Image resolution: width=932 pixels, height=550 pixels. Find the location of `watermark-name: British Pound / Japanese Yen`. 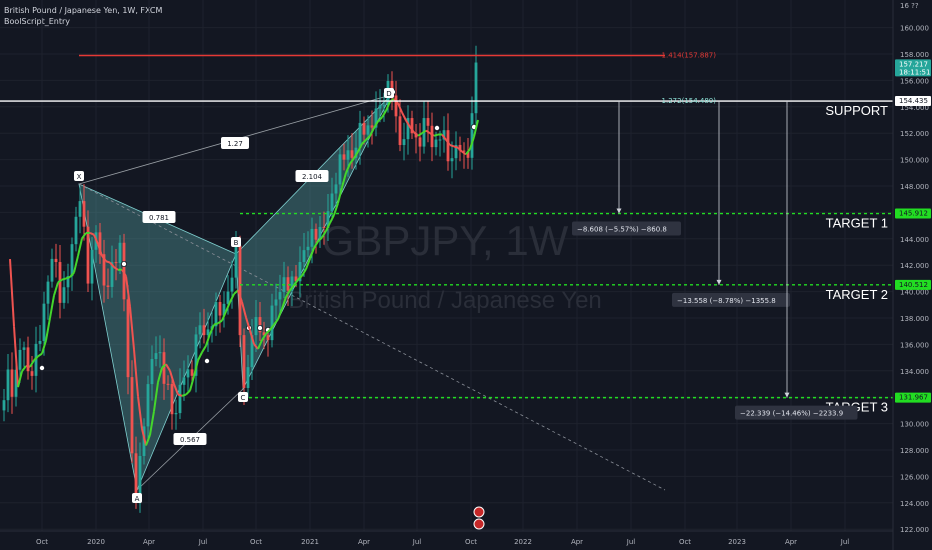

watermark-name: British Pound / Japanese Yen is located at coordinates (445, 300).